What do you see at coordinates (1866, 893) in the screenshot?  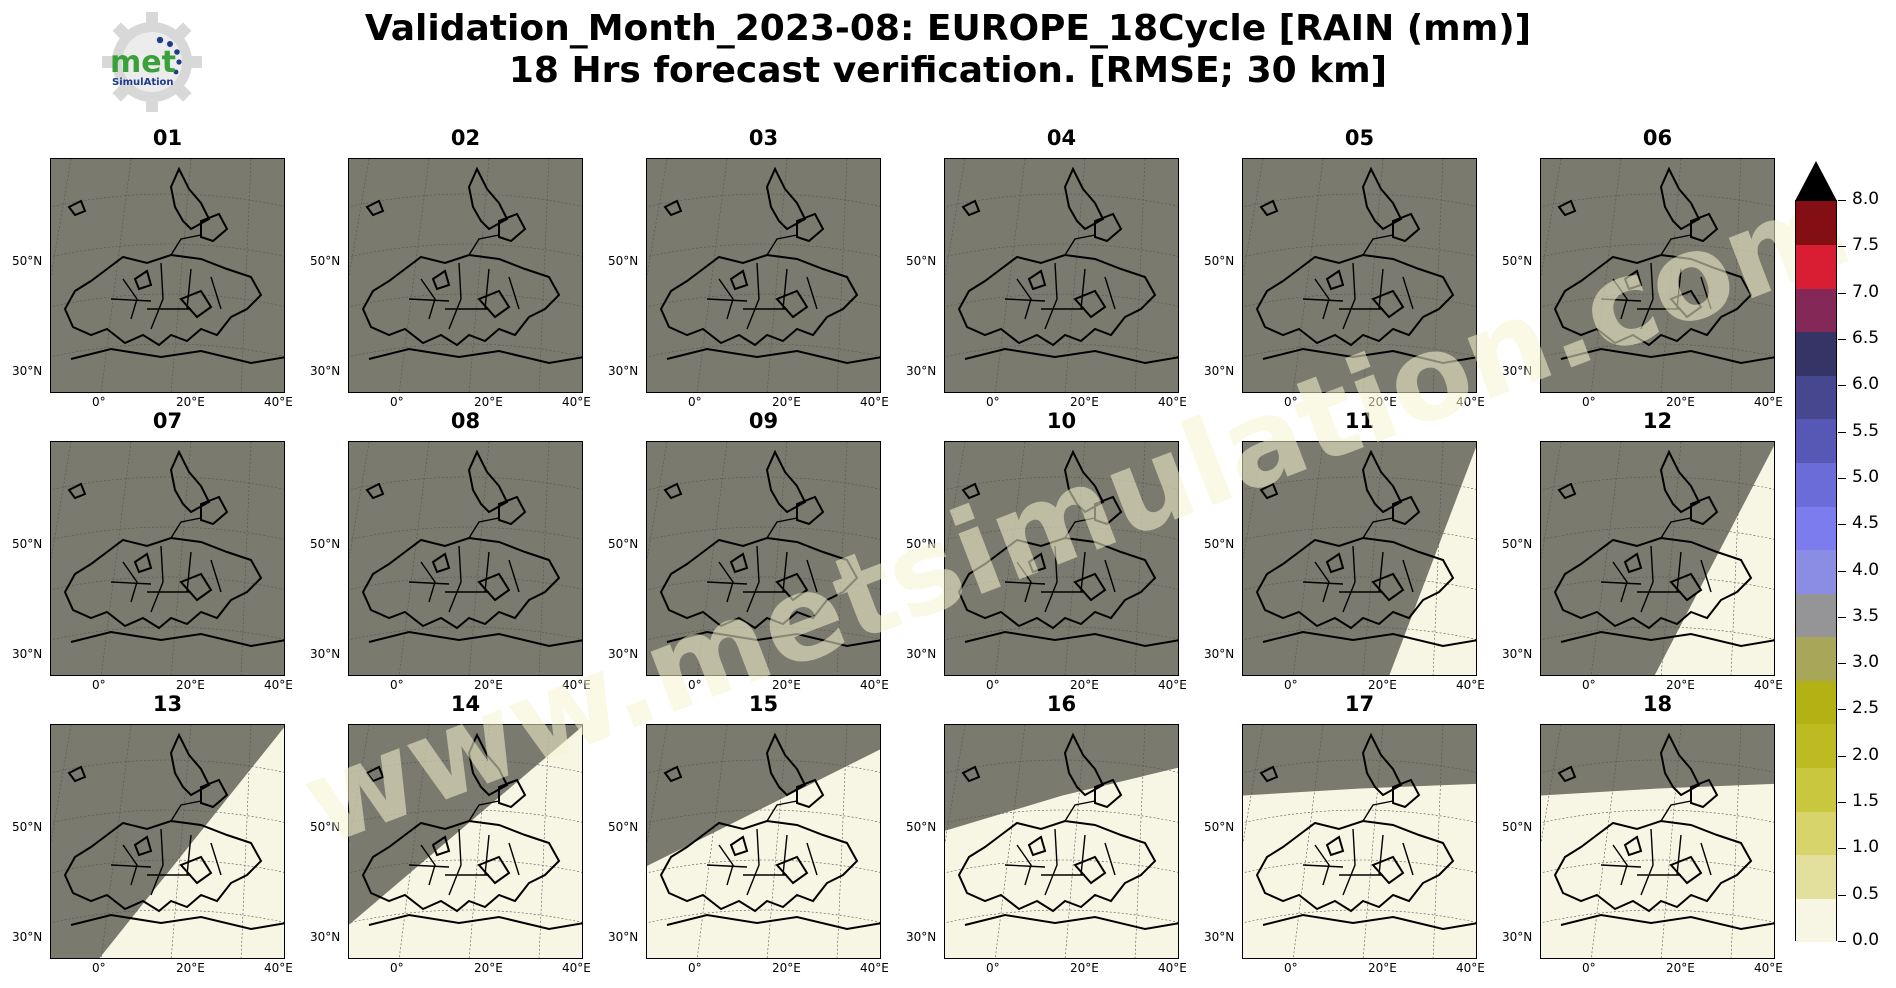 I see `colorbar-tick-label: 0.5` at bounding box center [1866, 893].